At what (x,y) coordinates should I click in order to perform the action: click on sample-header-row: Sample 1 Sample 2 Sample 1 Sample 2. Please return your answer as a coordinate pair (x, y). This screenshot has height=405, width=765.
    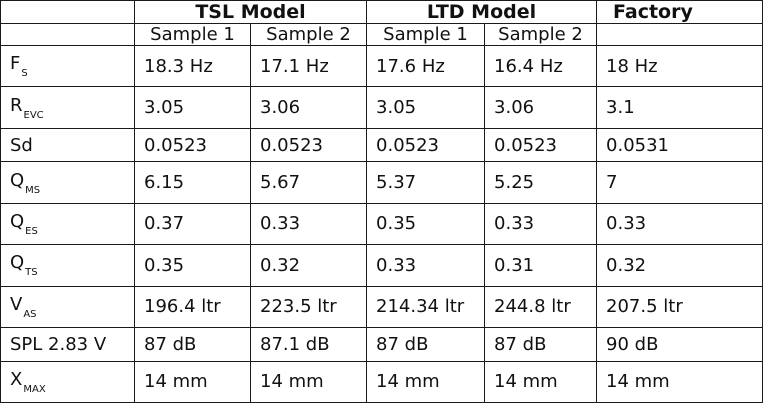
    Looking at the image, I should click on (382, 34).